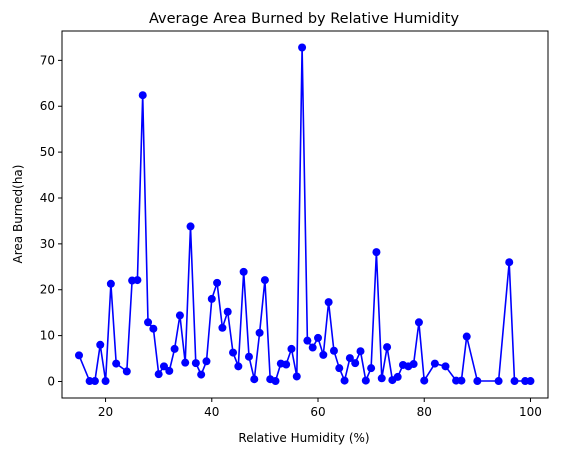  What do you see at coordinates (47, 336) in the screenshot?
I see `y-tick-label: 10` at bounding box center [47, 336].